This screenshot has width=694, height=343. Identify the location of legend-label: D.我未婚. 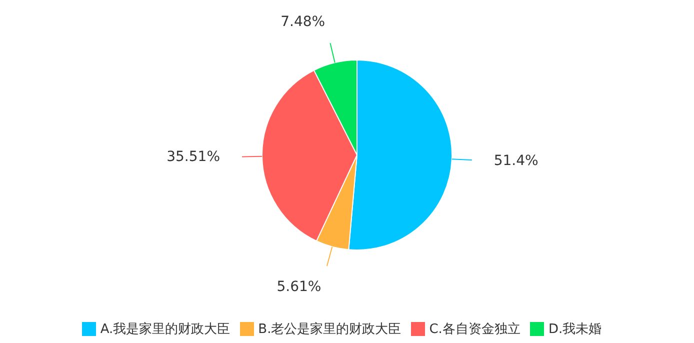
(575, 329).